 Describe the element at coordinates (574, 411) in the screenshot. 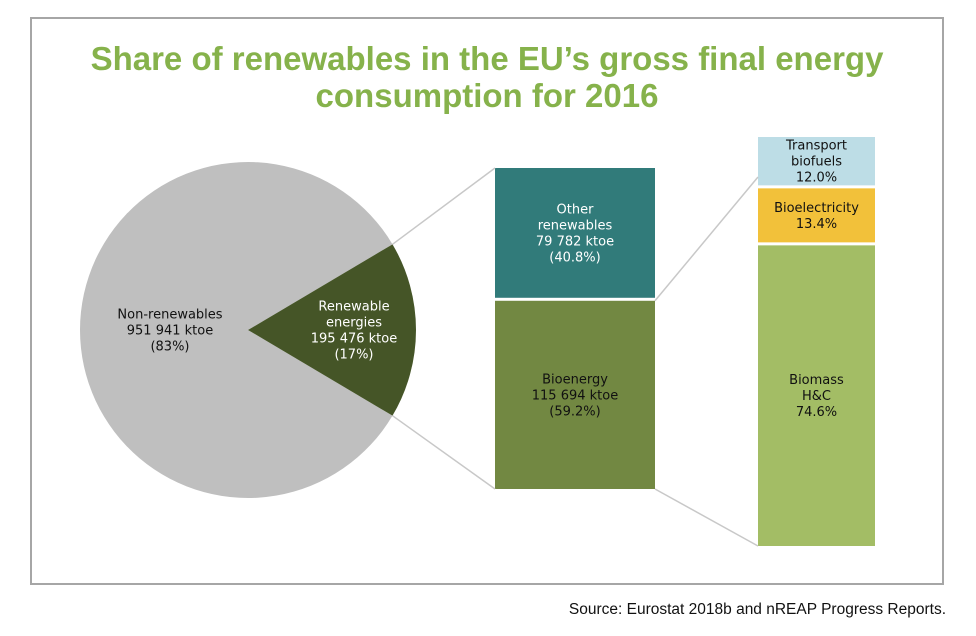

I see `bar1-label-bio-line-3: (59.2%)` at that location.